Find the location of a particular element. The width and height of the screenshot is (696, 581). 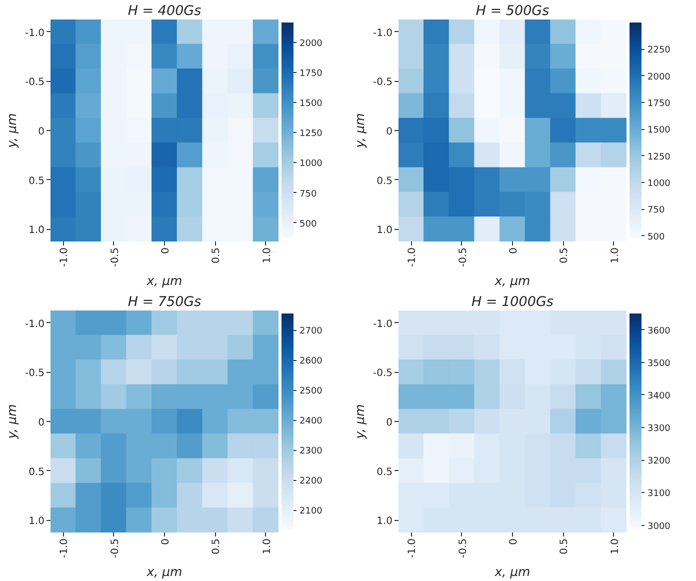

color-bar-label: 3600 is located at coordinates (659, 331).